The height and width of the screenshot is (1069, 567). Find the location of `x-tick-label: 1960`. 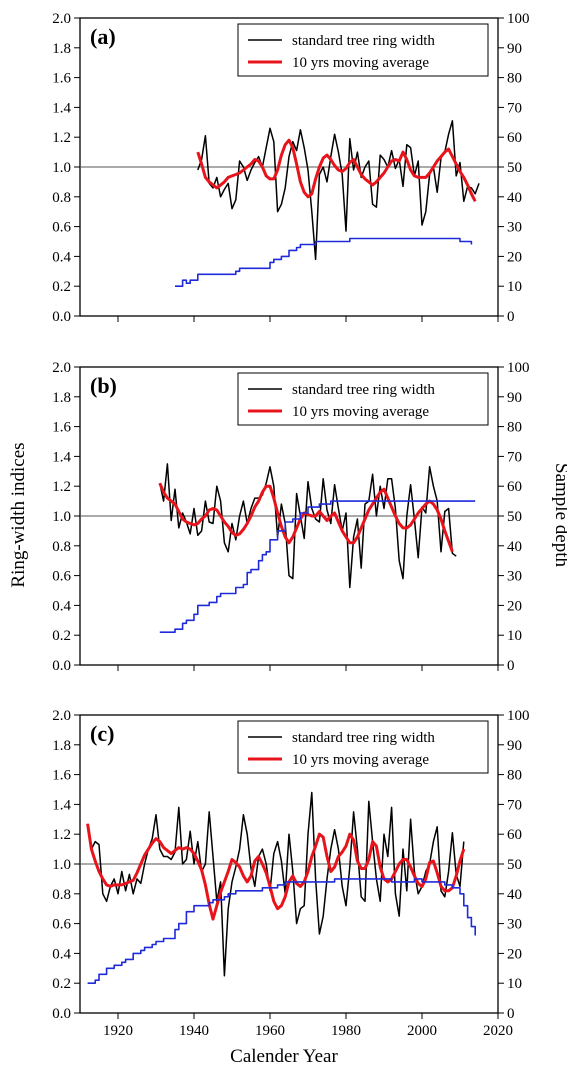

x-tick-label: 1960 is located at coordinates (270, 1031).